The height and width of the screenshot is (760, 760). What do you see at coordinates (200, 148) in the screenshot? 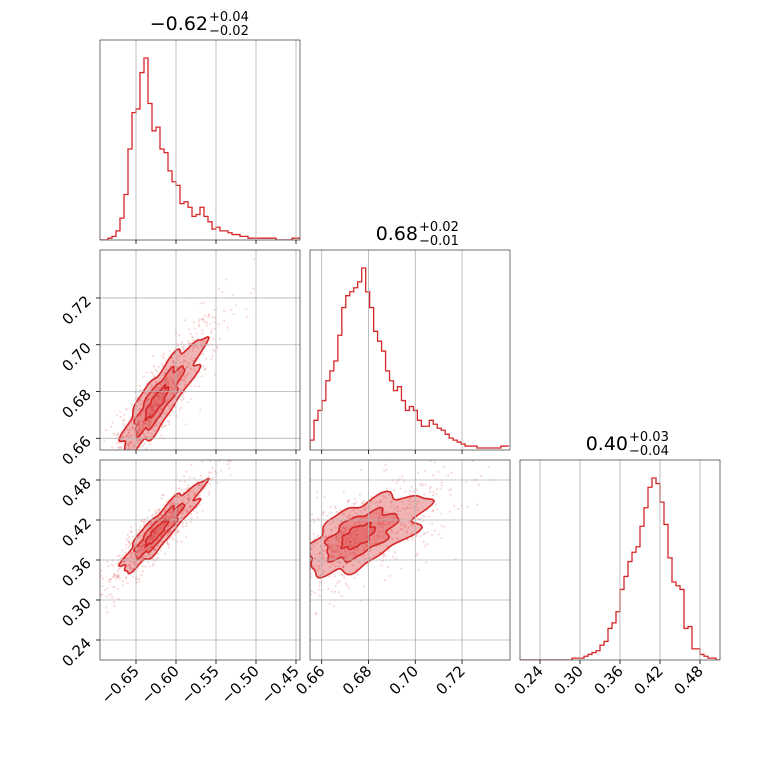
I see `histogram-step-line` at bounding box center [200, 148].